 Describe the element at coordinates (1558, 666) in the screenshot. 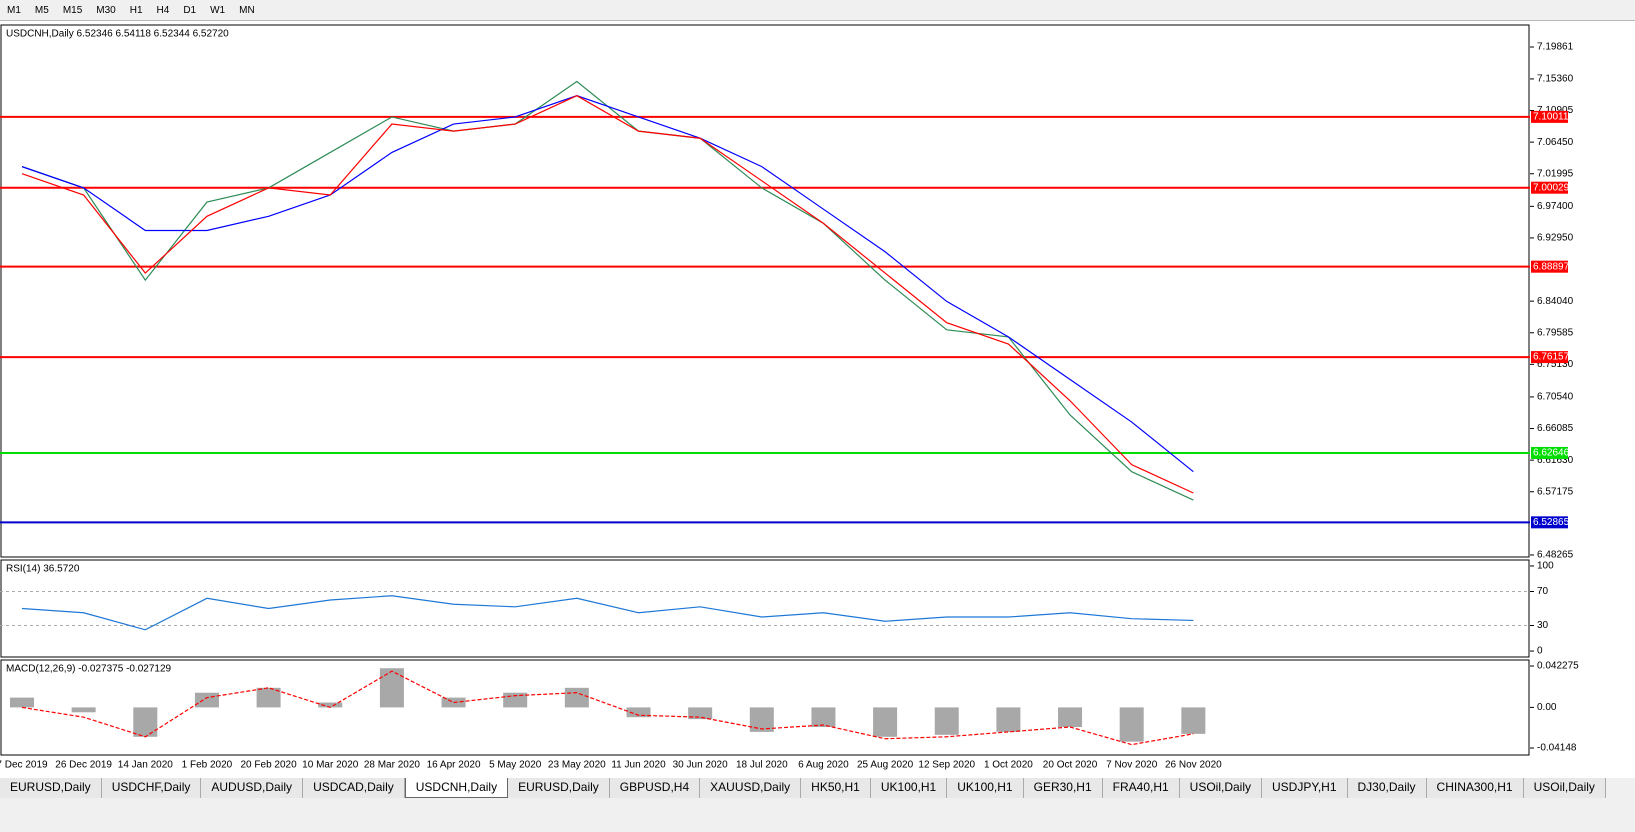

I see `y-tick-label: 0.042275` at that location.